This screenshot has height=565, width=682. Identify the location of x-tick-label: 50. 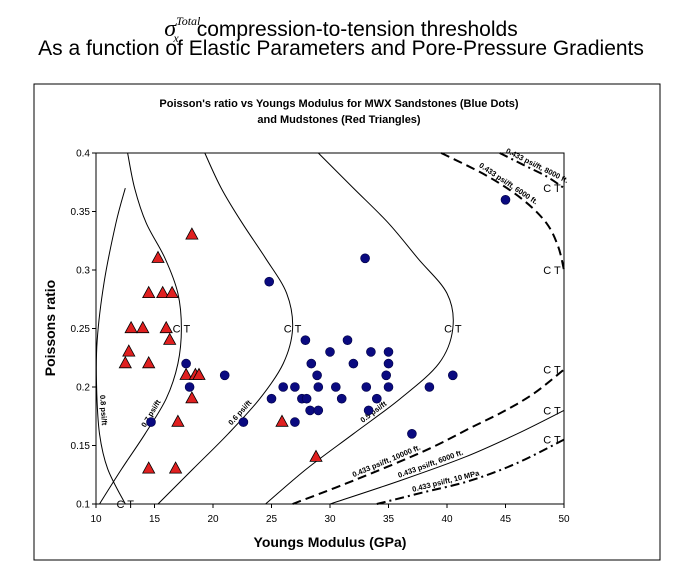
(564, 519).